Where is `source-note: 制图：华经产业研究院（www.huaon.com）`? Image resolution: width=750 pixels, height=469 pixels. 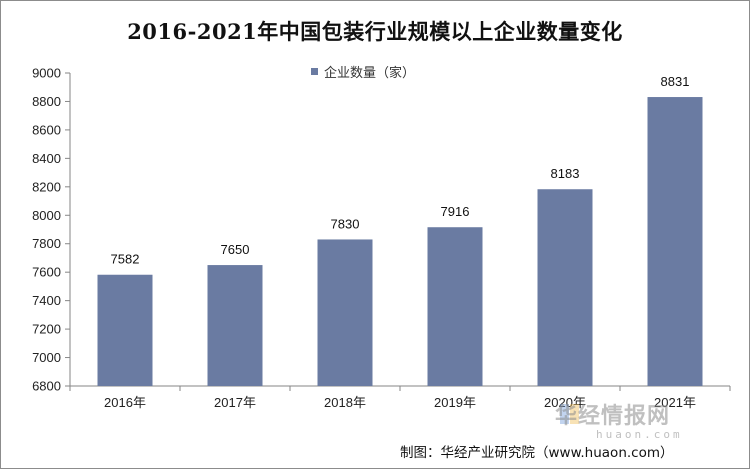
source-note: 制图：华经产业研究院（www.huaon.com） is located at coordinates (537, 453).